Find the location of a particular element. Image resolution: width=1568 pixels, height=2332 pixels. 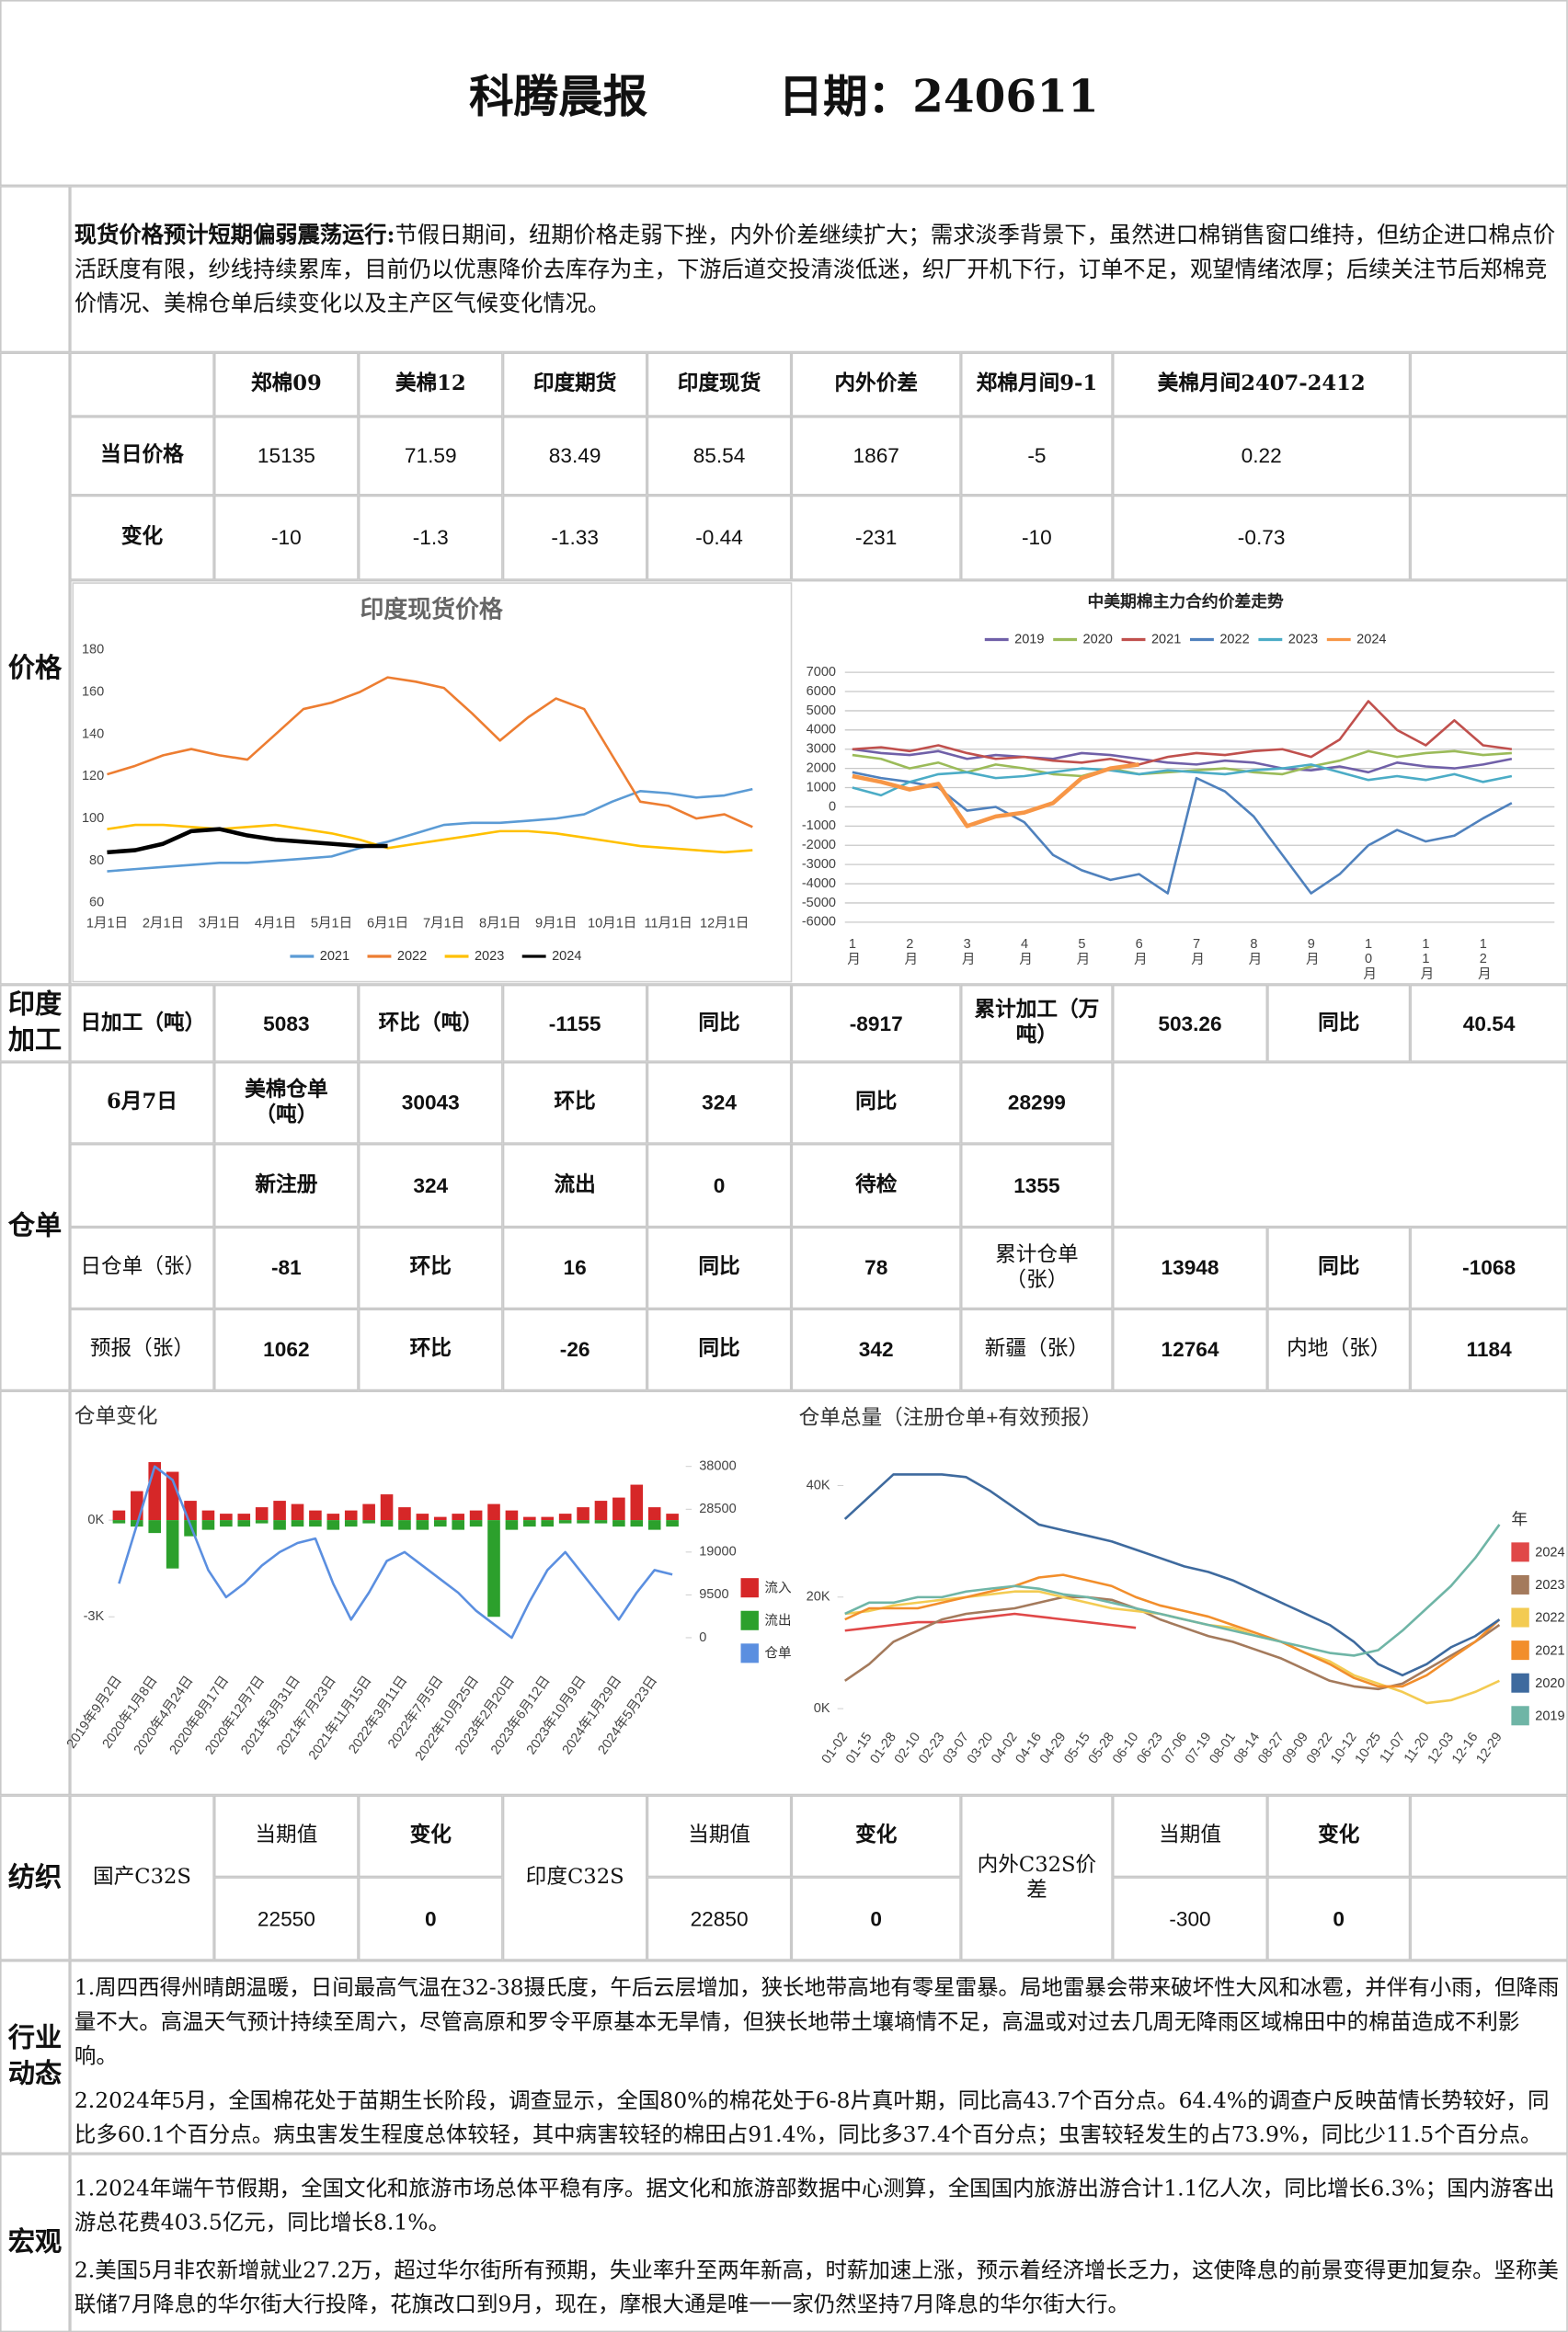

table-cell: 累计加工（万吨） is located at coordinates (1036, 1023).